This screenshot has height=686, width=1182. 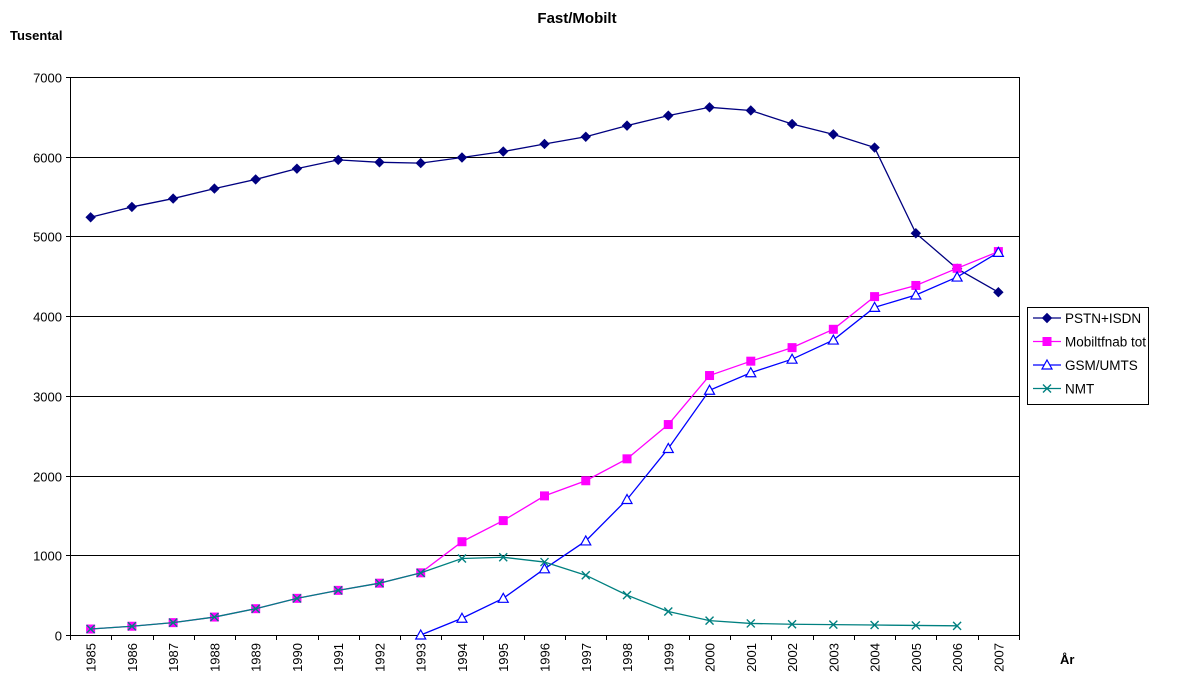 What do you see at coordinates (1103, 318) in the screenshot?
I see `legend-label: PSTN+ISDN` at bounding box center [1103, 318].